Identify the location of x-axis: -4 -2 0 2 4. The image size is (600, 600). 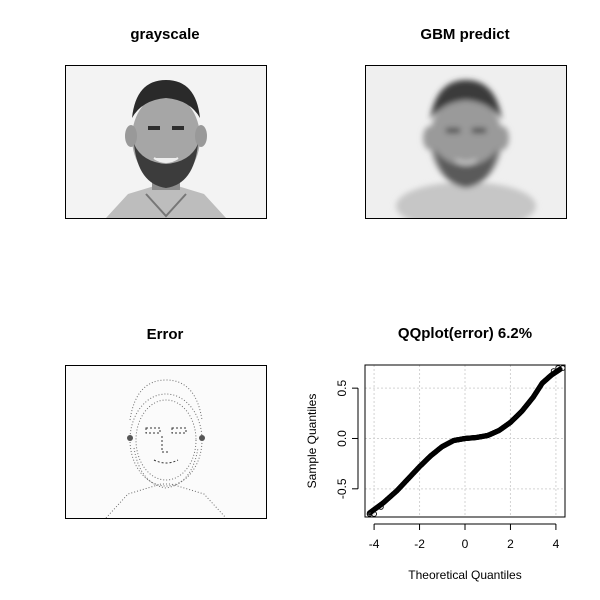
(464, 537).